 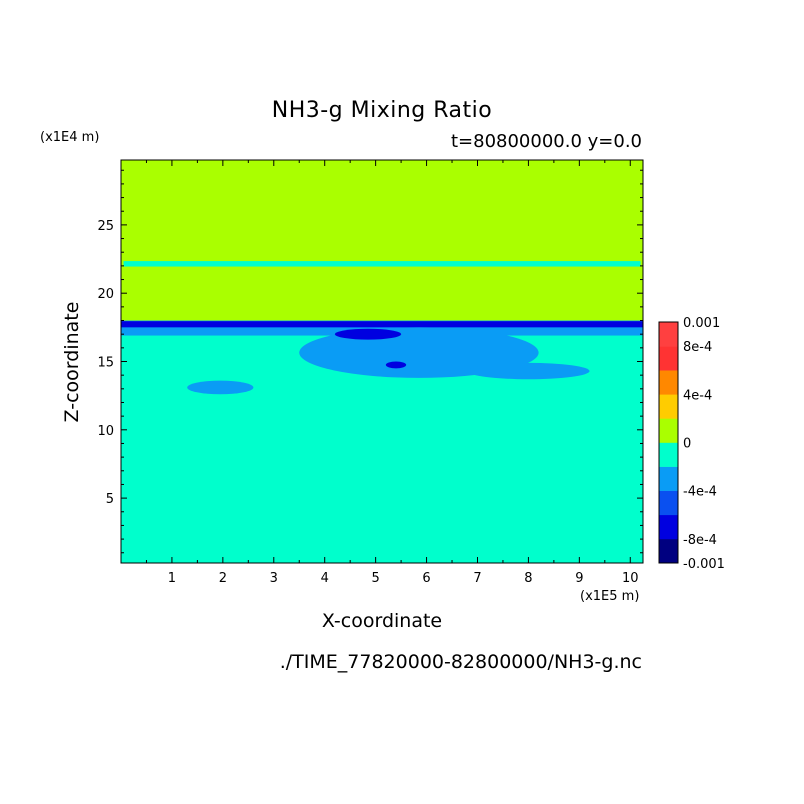 I want to click on z-tick-label: 10, so click(x=105, y=431).